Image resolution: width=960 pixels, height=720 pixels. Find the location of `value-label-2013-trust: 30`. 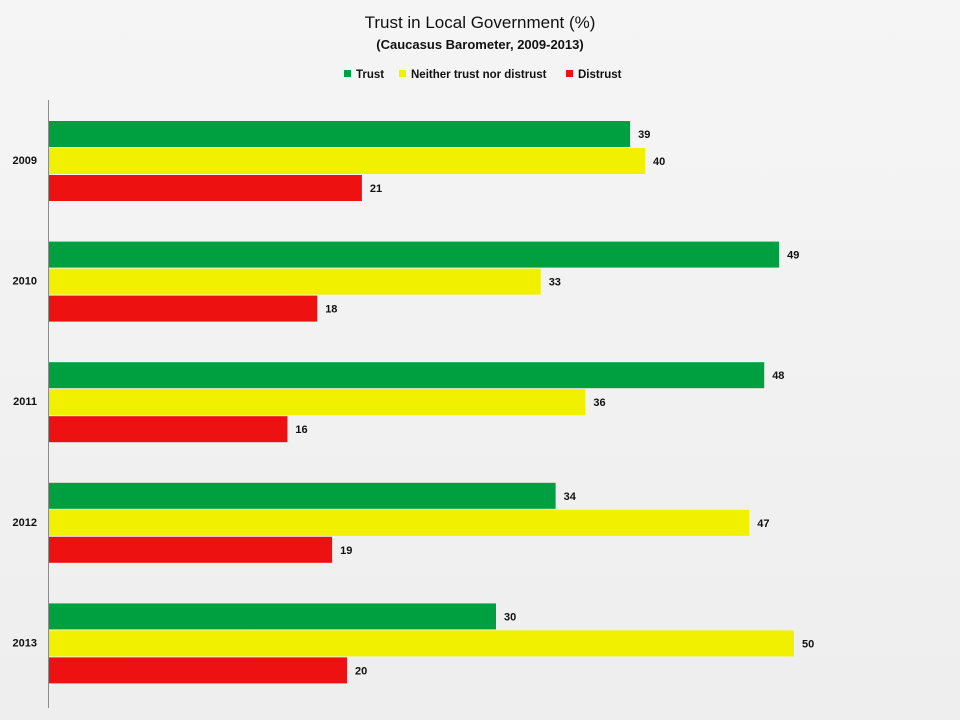

value-label-2013-trust: 30 is located at coordinates (510, 617).